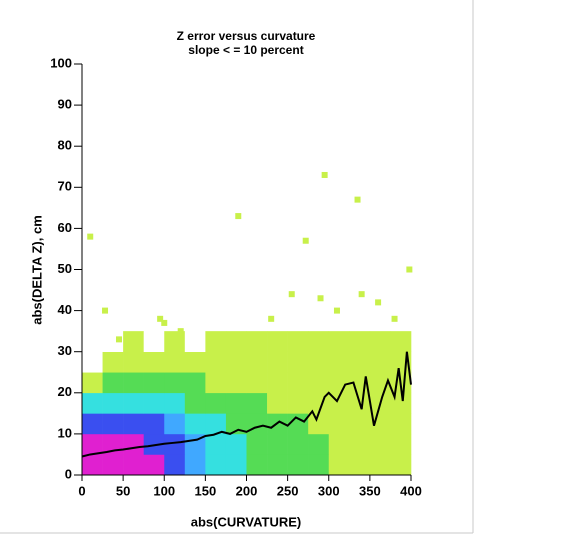 This screenshot has height=556, width=572. I want to click on x-tick-label: 0, so click(81, 490).